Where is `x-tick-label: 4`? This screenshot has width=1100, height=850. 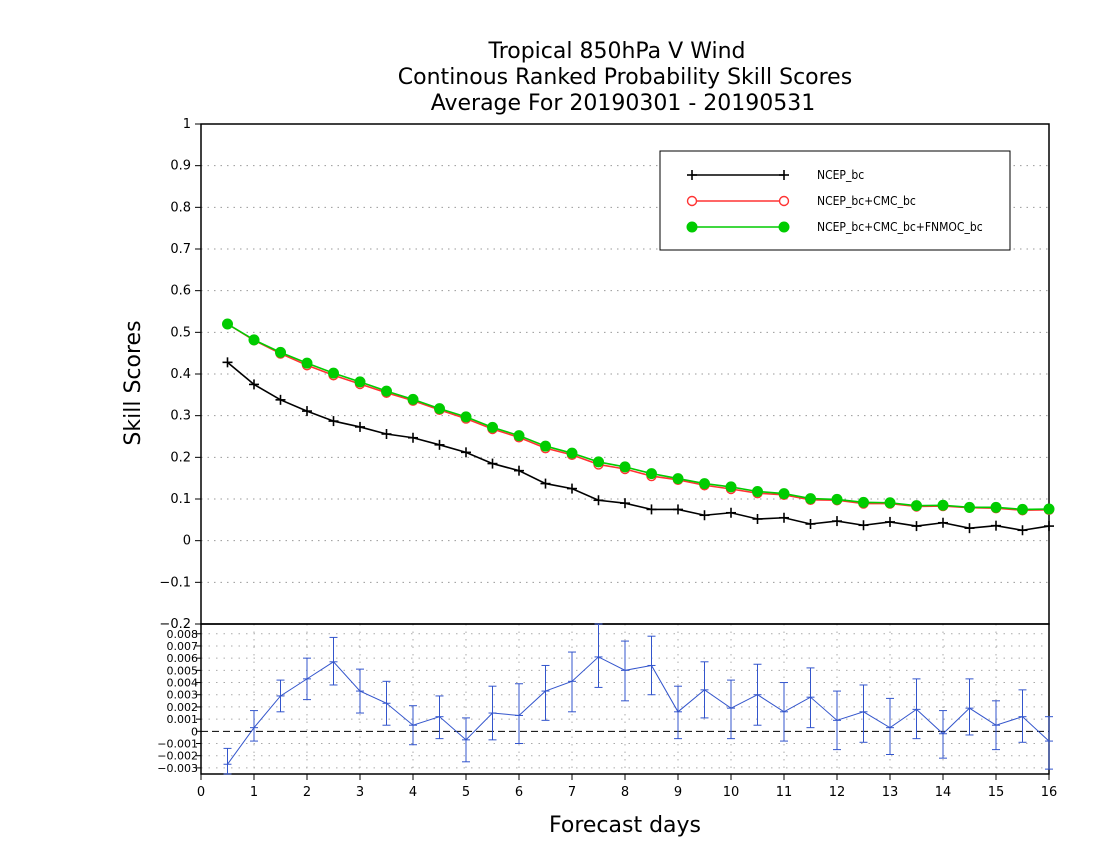
x-tick-label: 4 is located at coordinates (413, 792).